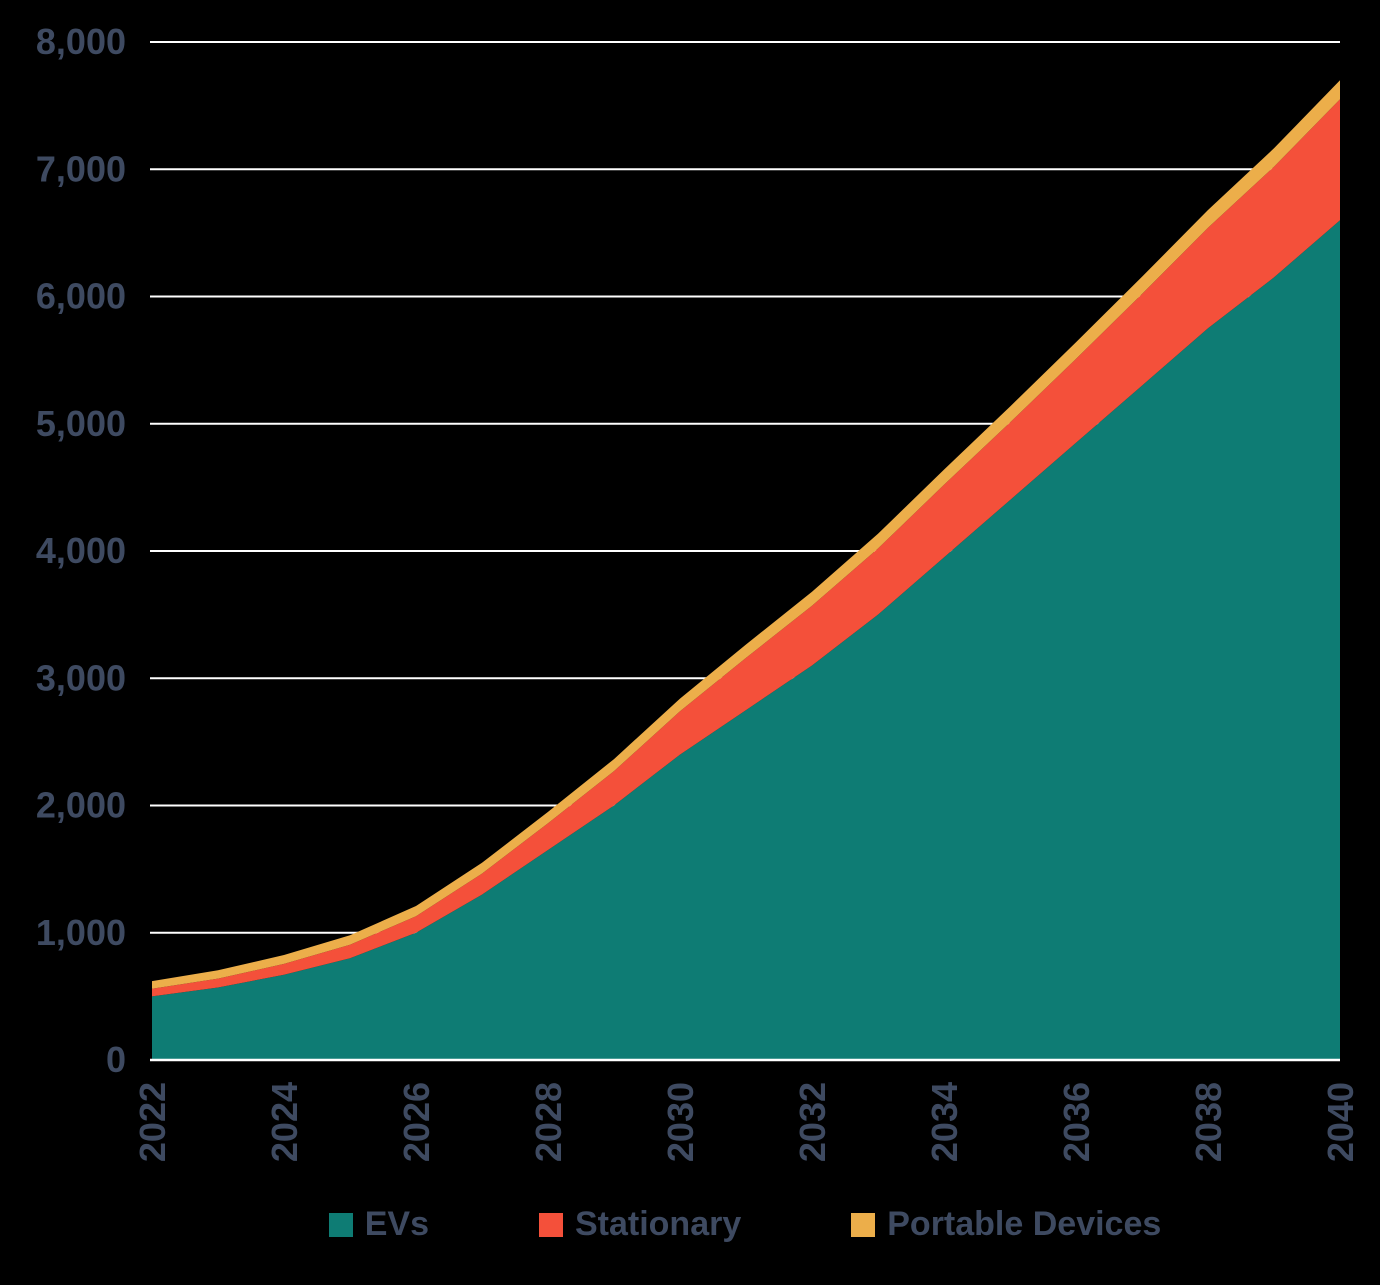 Image resolution: width=1380 pixels, height=1285 pixels. What do you see at coordinates (81, 423) in the screenshot?
I see `y-tick-label: 5,000` at bounding box center [81, 423].